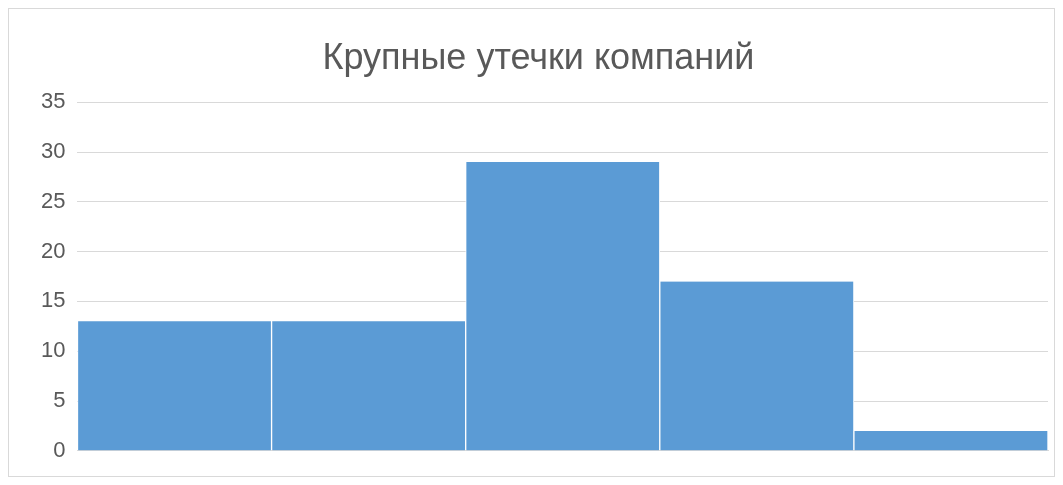  What do you see at coordinates (59, 400) in the screenshot?
I see `y-tick-label: 5` at bounding box center [59, 400].